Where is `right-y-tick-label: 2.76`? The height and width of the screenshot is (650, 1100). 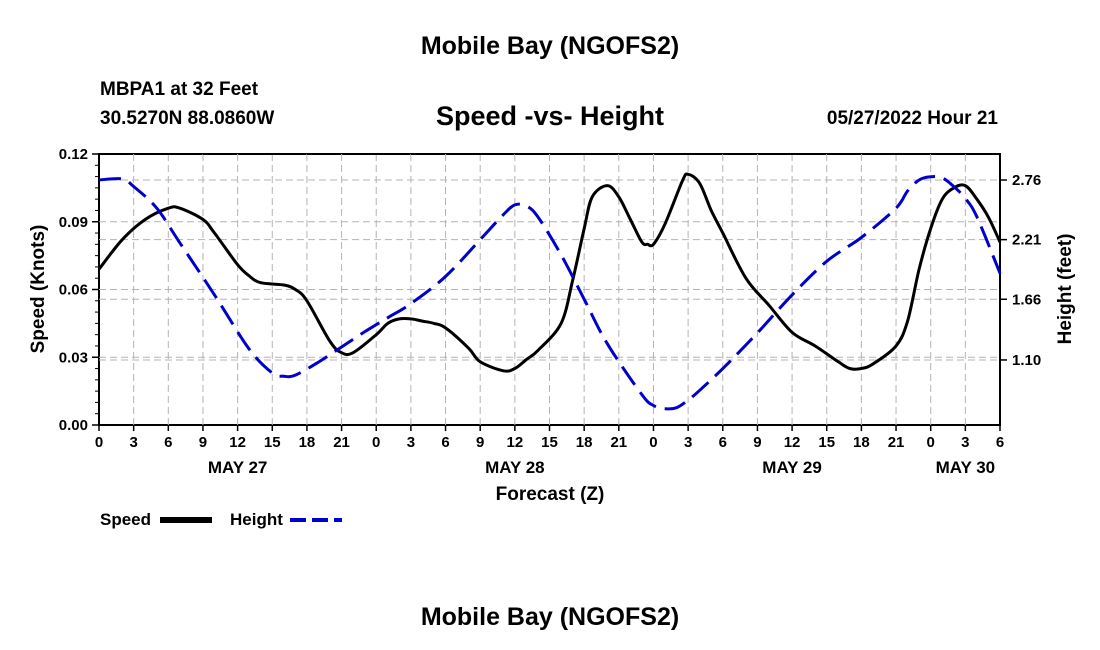
right-y-tick-label: 2.76 is located at coordinates (1026, 180).